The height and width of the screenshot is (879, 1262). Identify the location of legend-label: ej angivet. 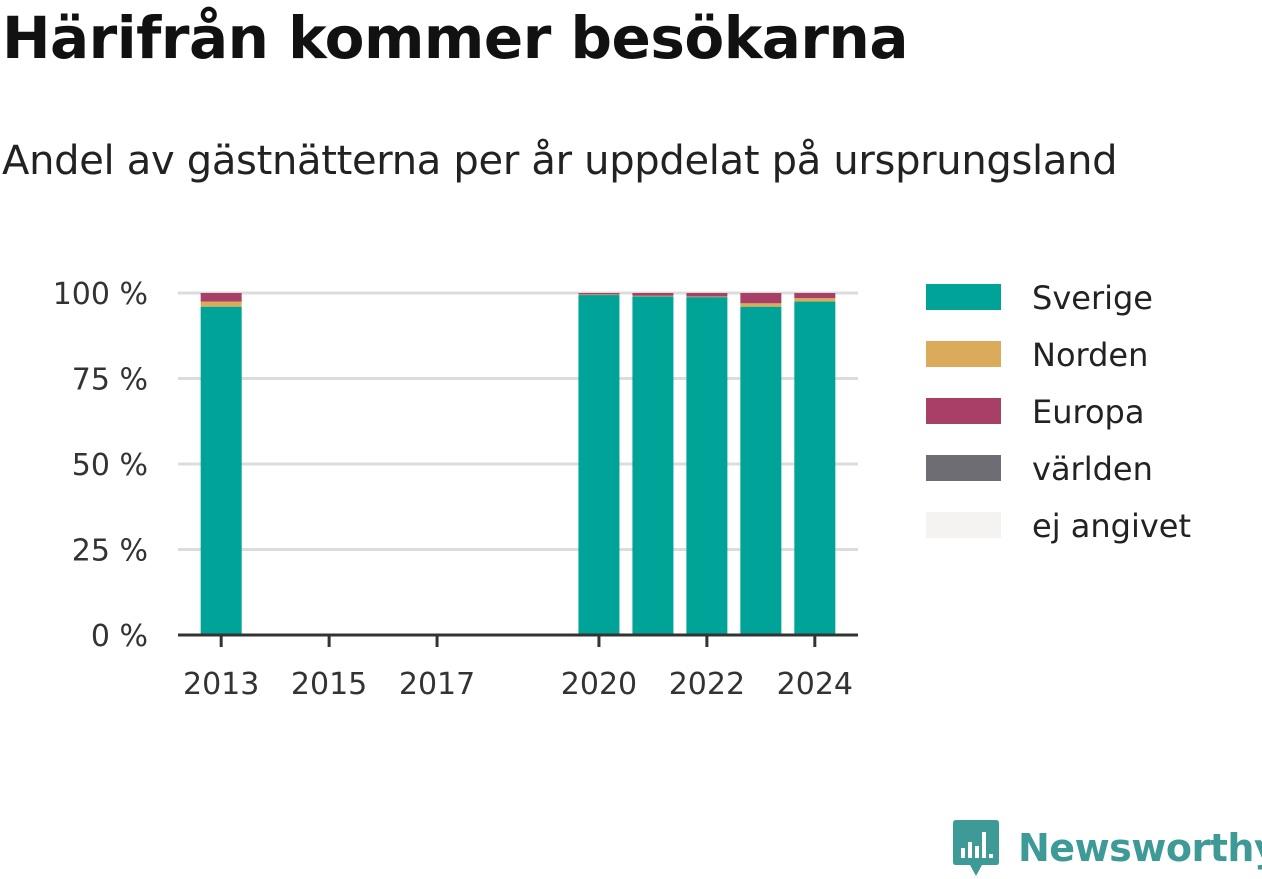
(1111, 526).